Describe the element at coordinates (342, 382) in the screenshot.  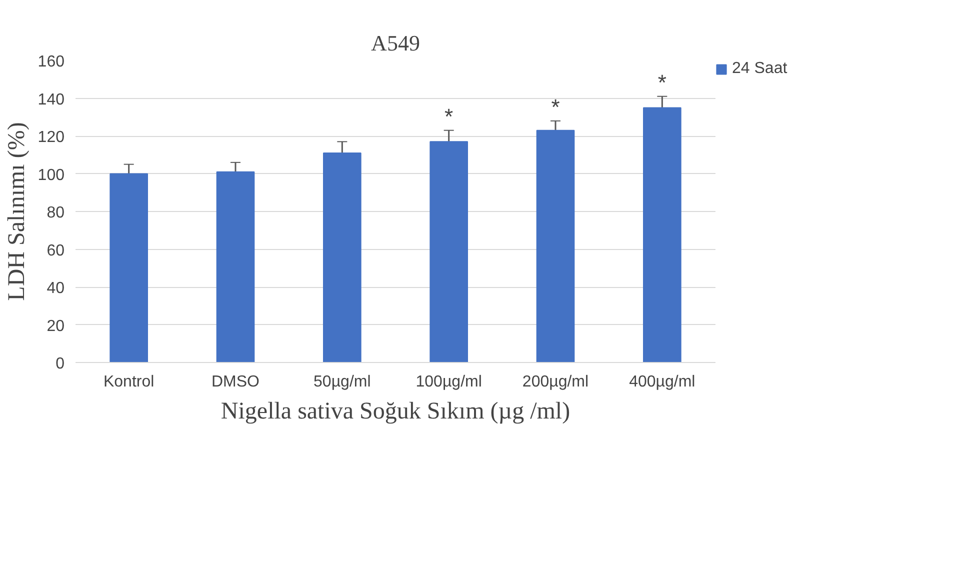
I see `x-tick-label: 50µg/ml` at that location.